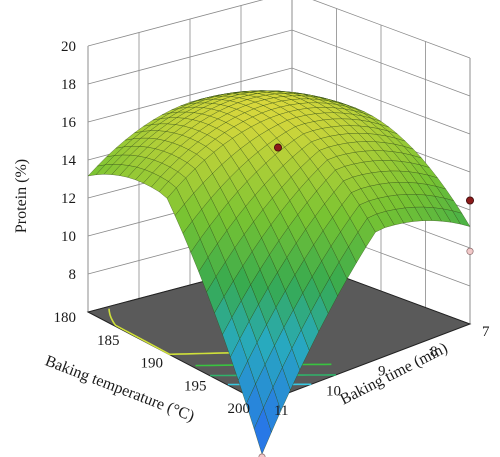 The width and height of the screenshot is (500, 457). What do you see at coordinates (195, 386) in the screenshot?
I see `x-tick-label: 195` at bounding box center [195, 386].